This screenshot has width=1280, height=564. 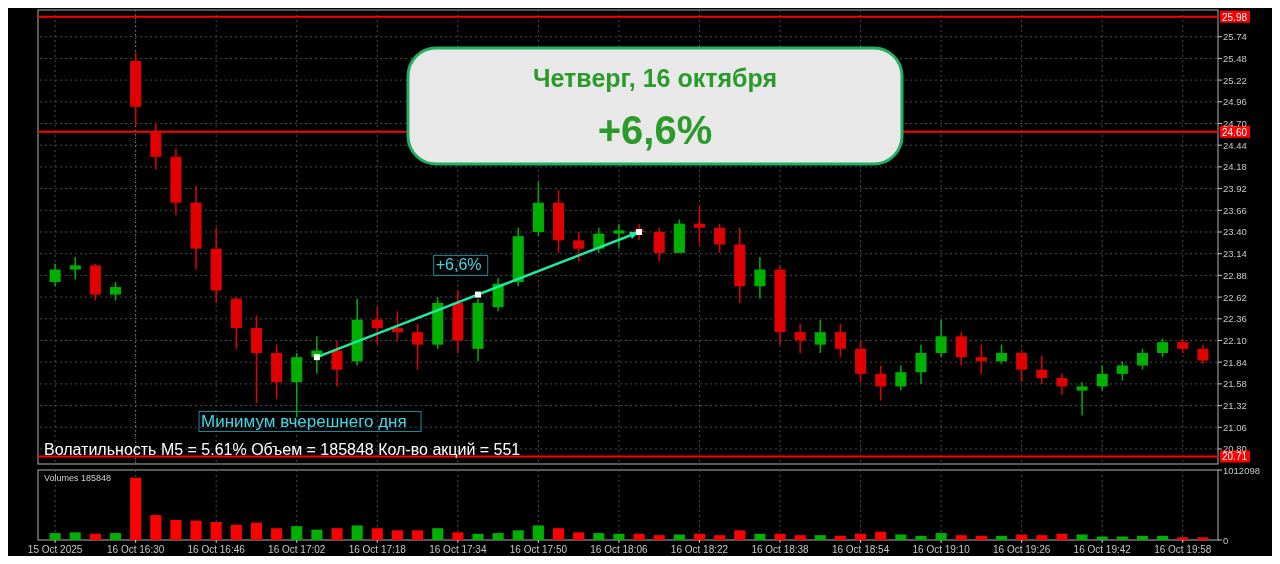 What do you see at coordinates (458, 549) in the screenshot?
I see `x-tick-label: 16 Oct 17:34` at bounding box center [458, 549].